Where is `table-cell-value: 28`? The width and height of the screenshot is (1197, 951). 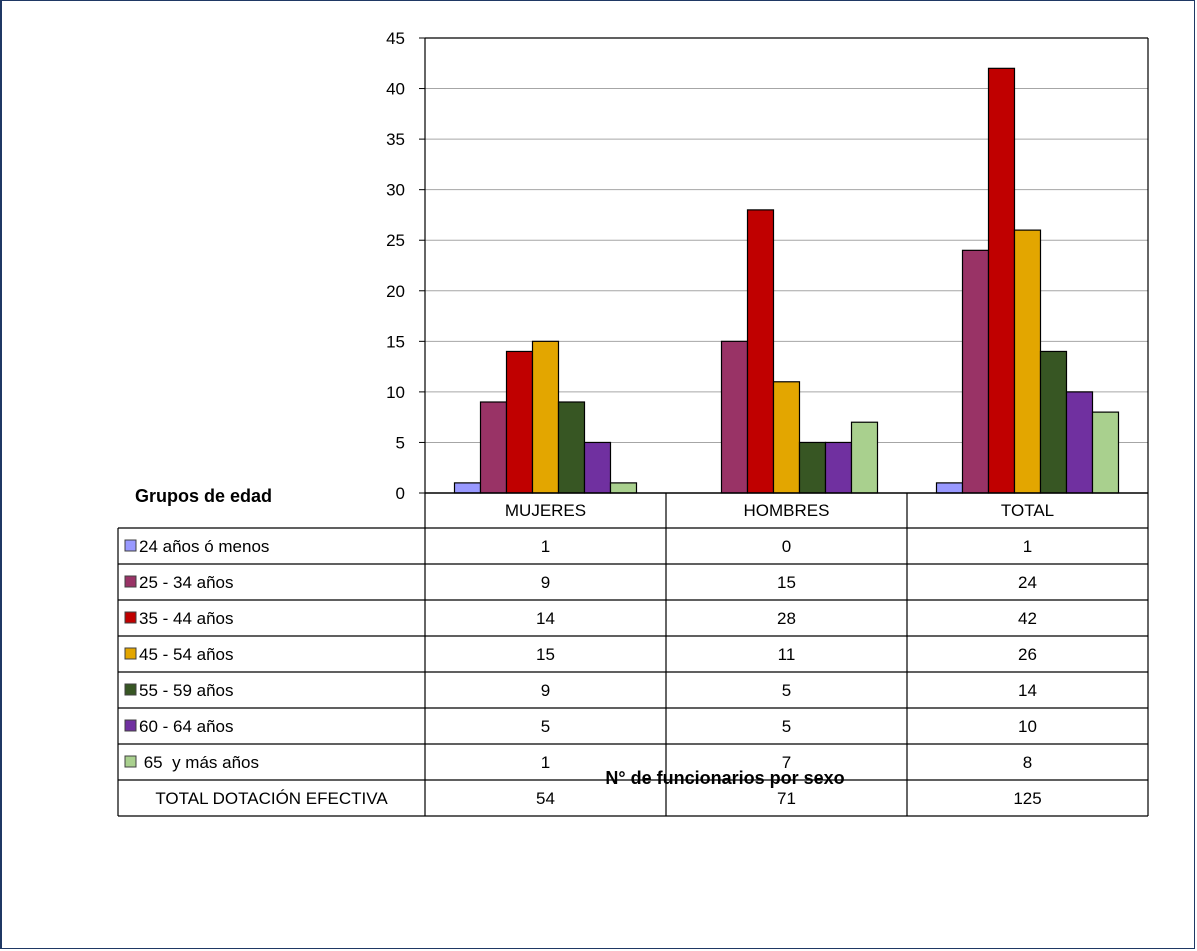 table-cell-value: 28 is located at coordinates (786, 618).